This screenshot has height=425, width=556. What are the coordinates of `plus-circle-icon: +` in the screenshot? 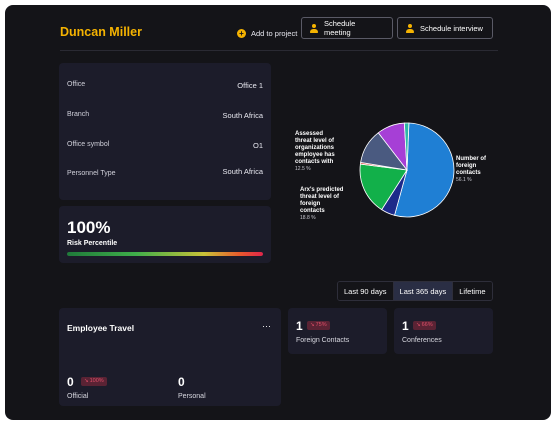 It's located at (241, 33).